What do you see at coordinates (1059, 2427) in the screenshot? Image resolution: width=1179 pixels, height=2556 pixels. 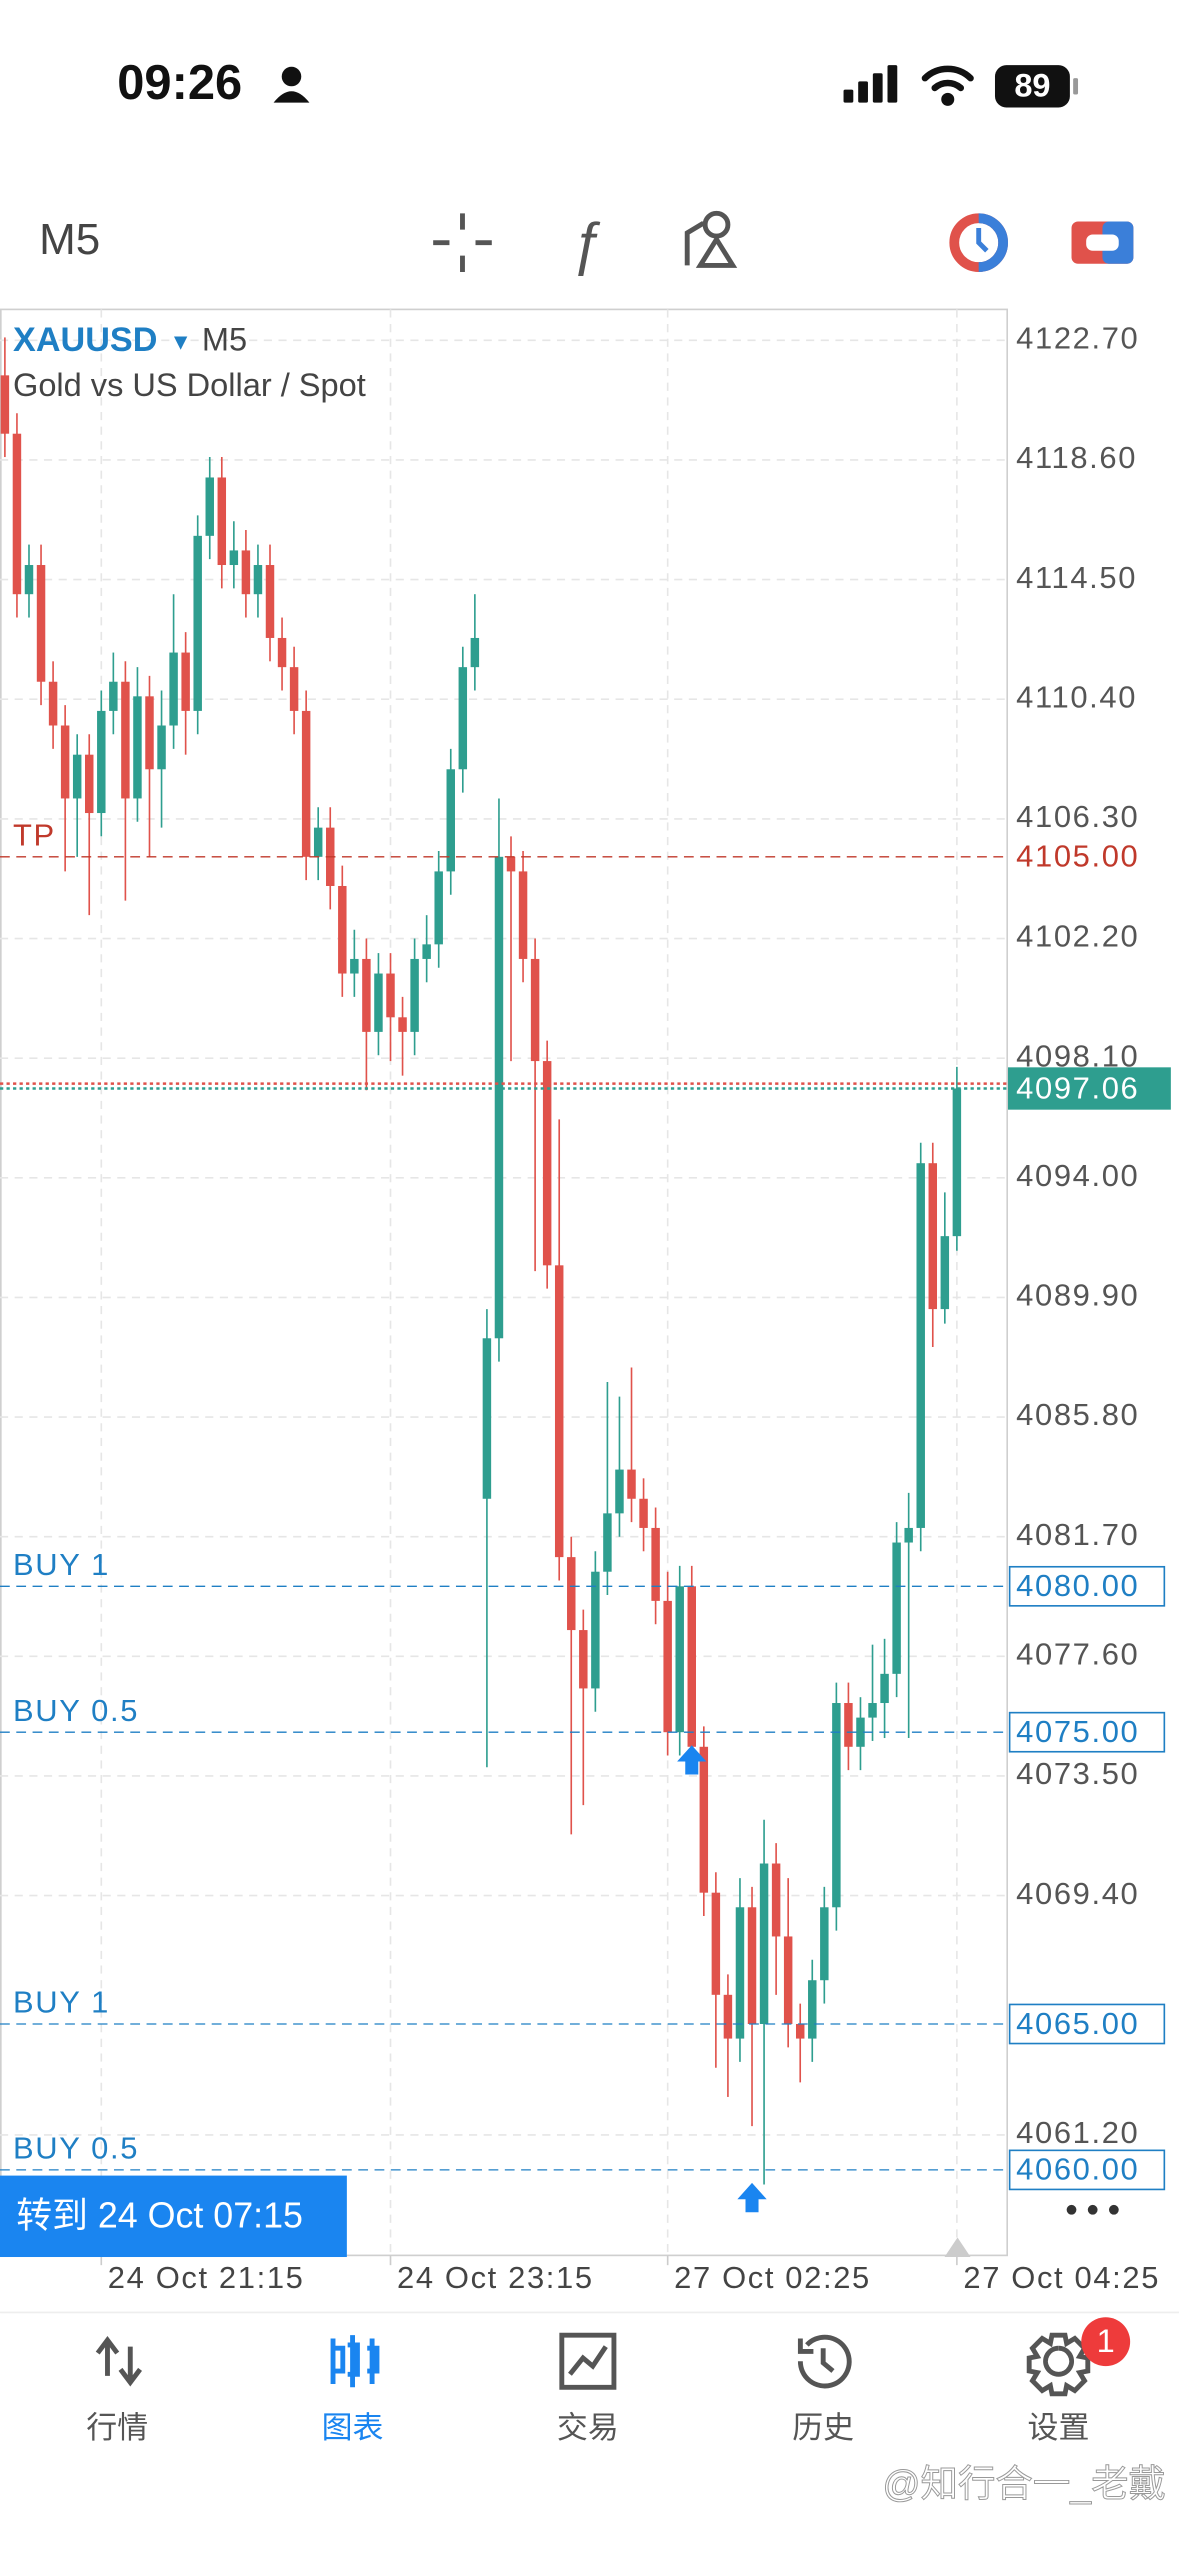 I see `tab-label: 设置` at bounding box center [1059, 2427].